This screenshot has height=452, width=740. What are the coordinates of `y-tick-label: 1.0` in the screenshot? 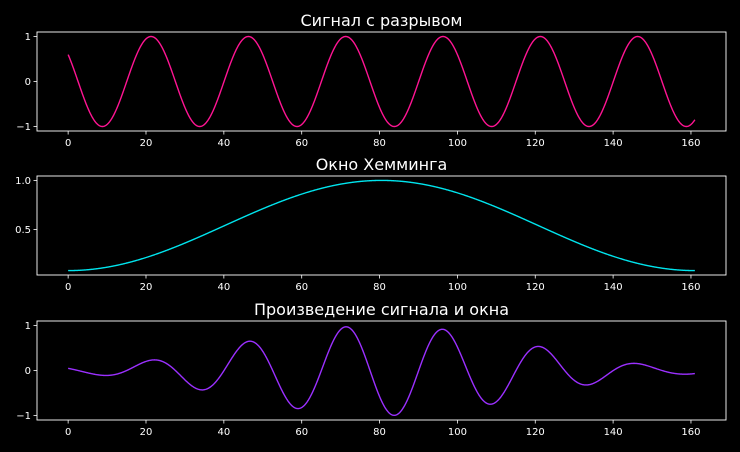 It's located at (23, 181).